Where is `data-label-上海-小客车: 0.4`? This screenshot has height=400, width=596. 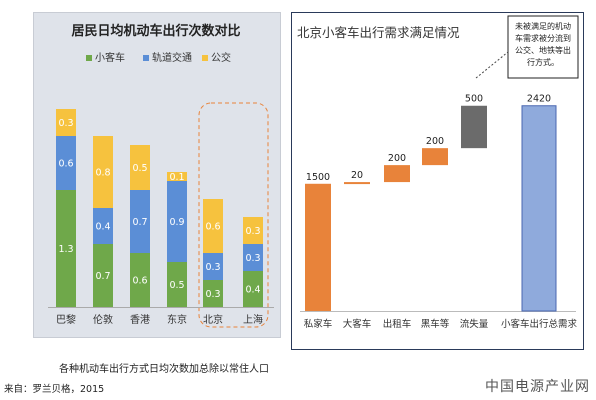
data-label-上海-小客车: 0.4 is located at coordinates (252, 290).